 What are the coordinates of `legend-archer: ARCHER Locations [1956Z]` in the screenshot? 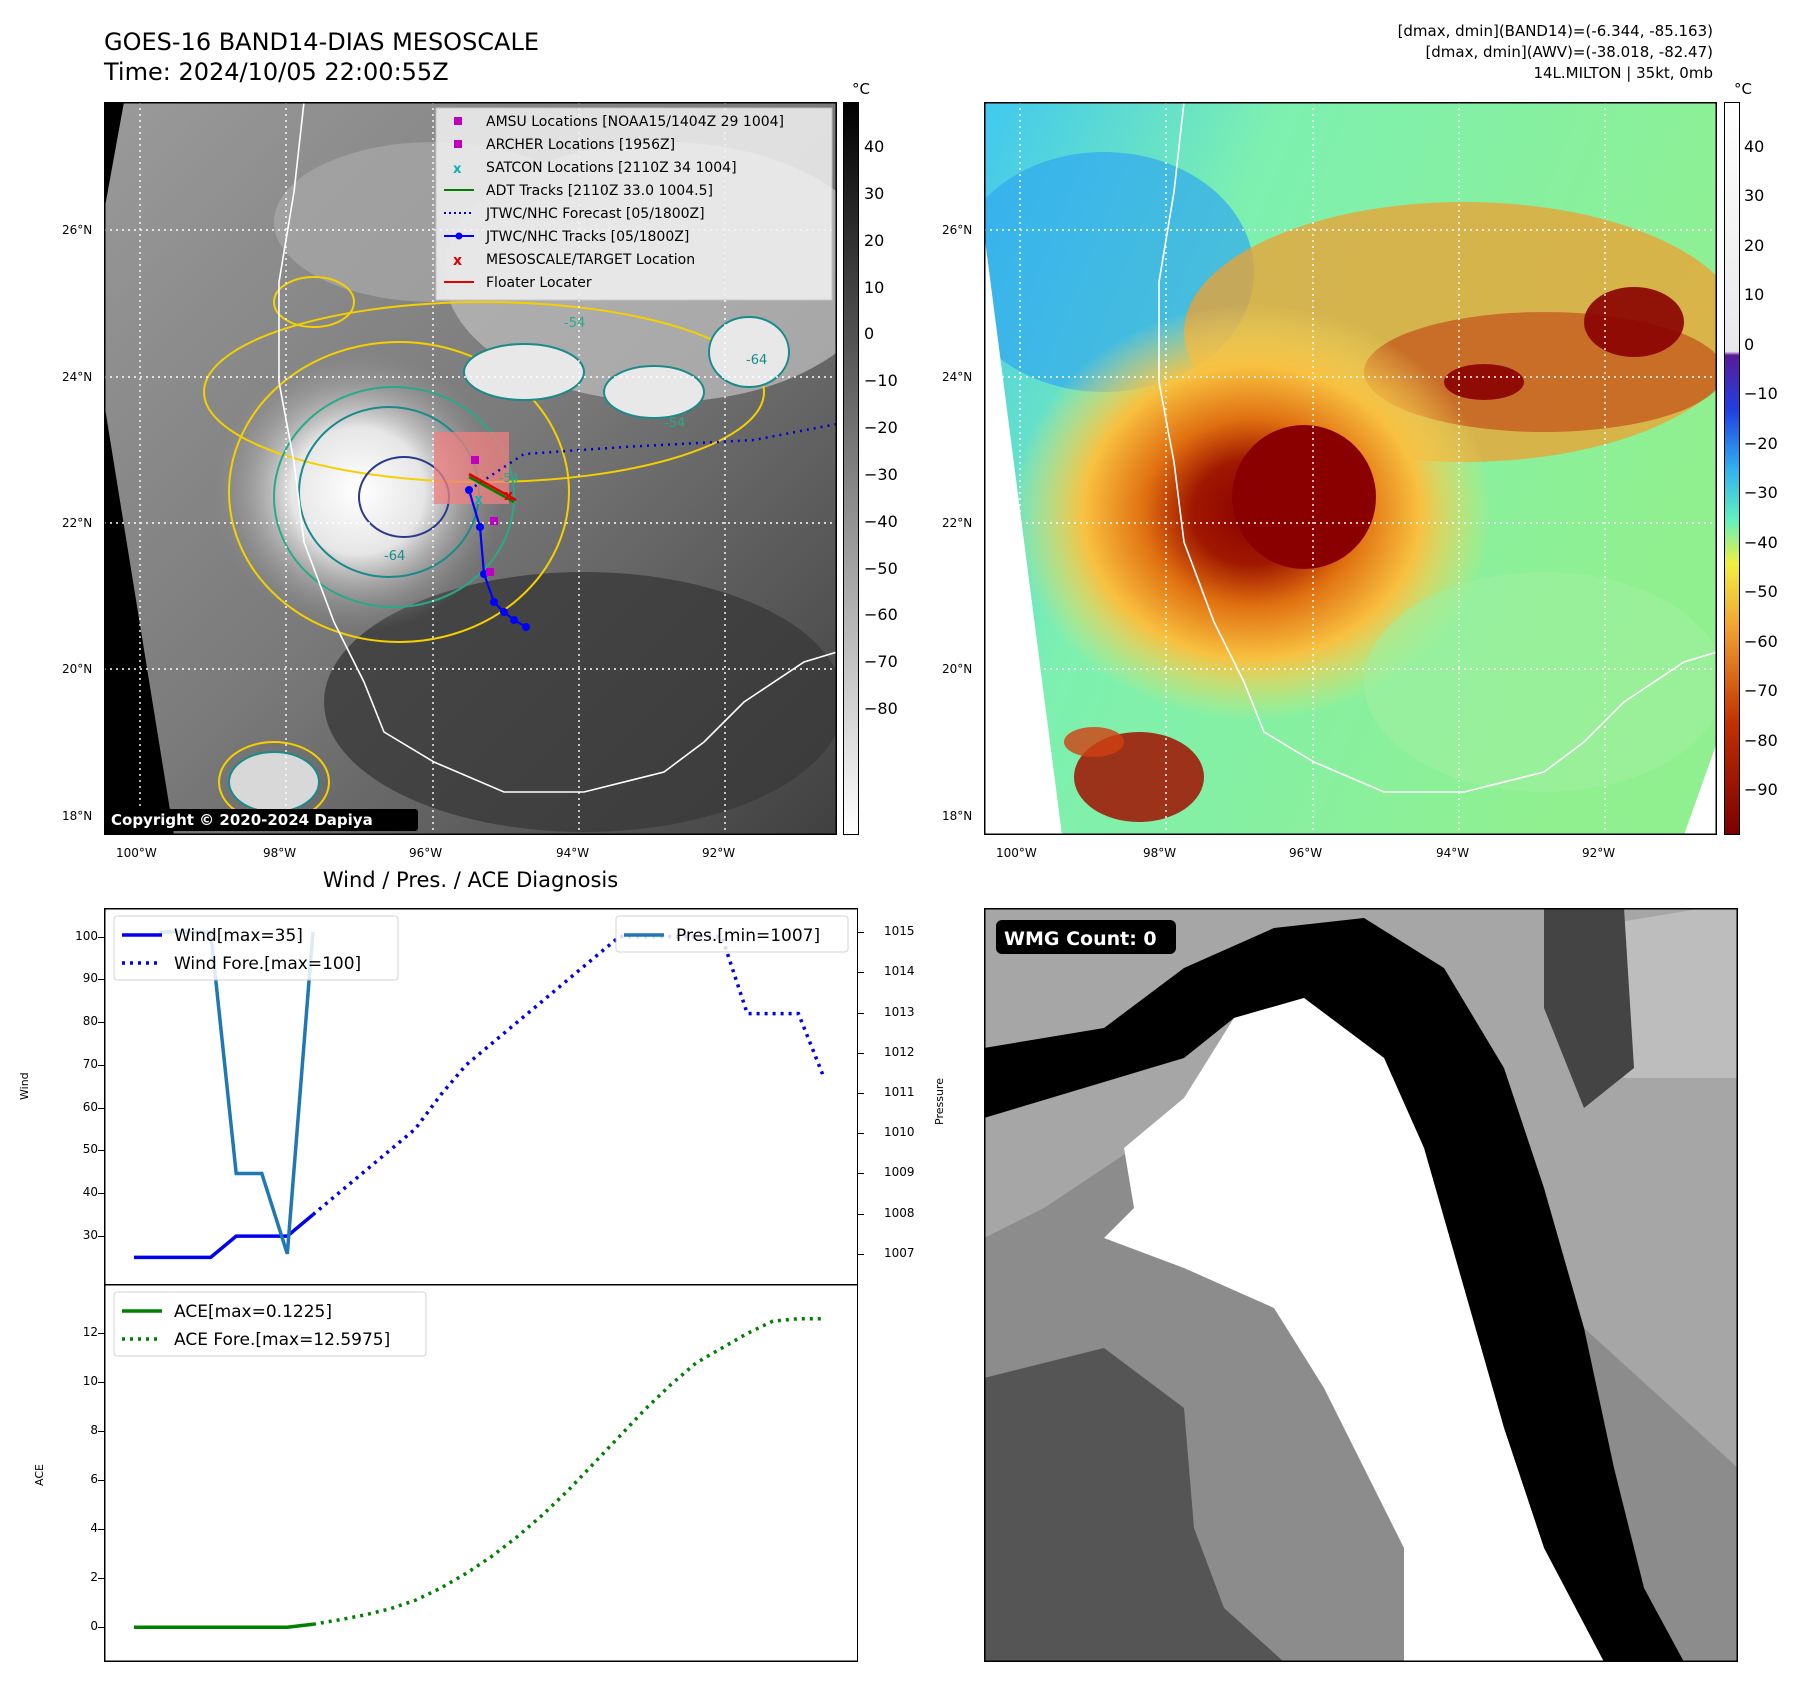 It's located at (580, 145).